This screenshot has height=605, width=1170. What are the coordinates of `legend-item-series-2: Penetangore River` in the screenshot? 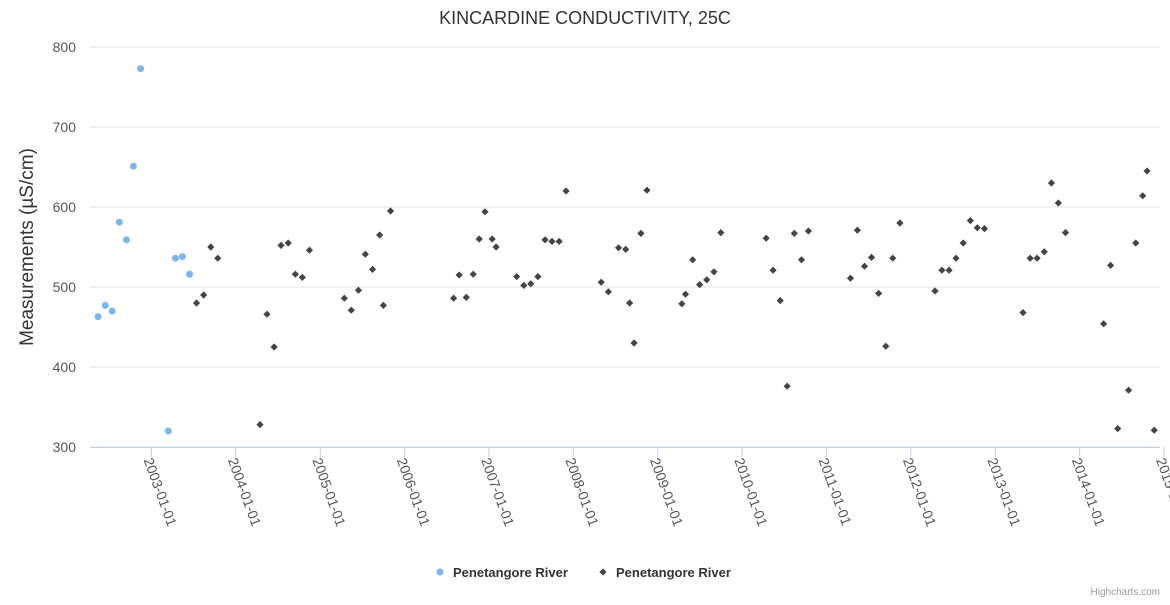 It's located at (665, 572).